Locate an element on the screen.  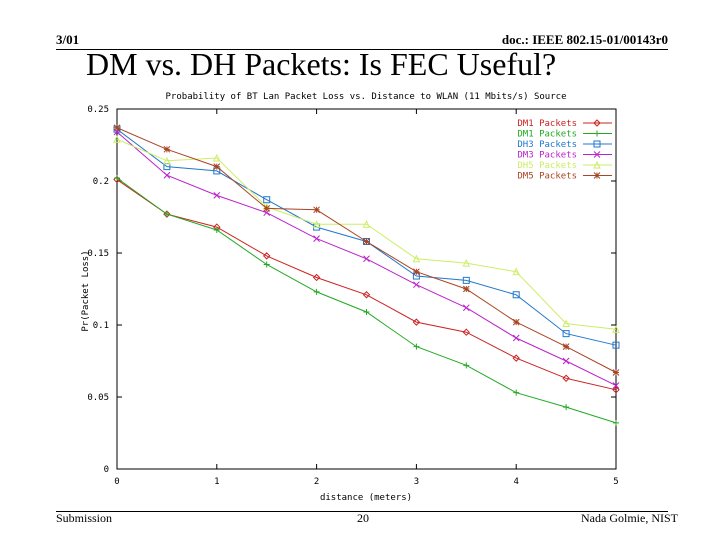
x-tick-label: 1 is located at coordinates (216, 482).